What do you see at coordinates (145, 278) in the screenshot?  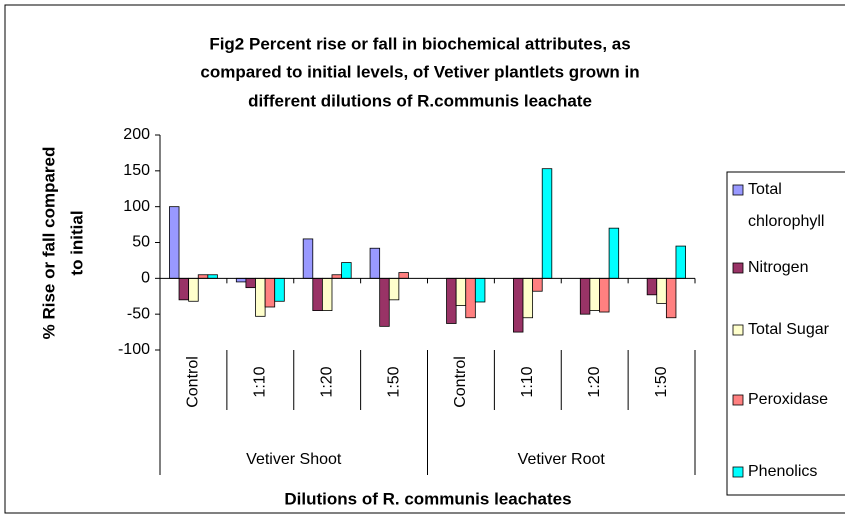 I see `y-tick-label: 0` at bounding box center [145, 278].